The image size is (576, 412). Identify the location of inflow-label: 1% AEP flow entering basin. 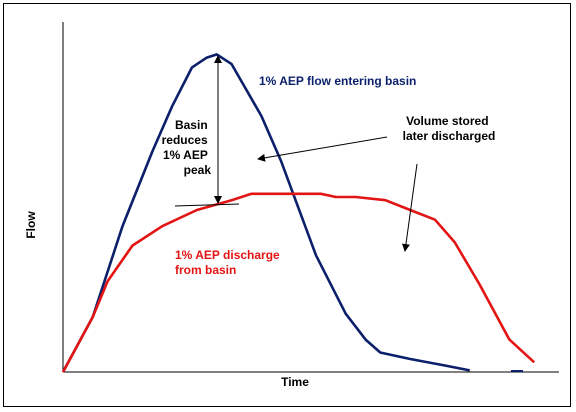
(337, 81).